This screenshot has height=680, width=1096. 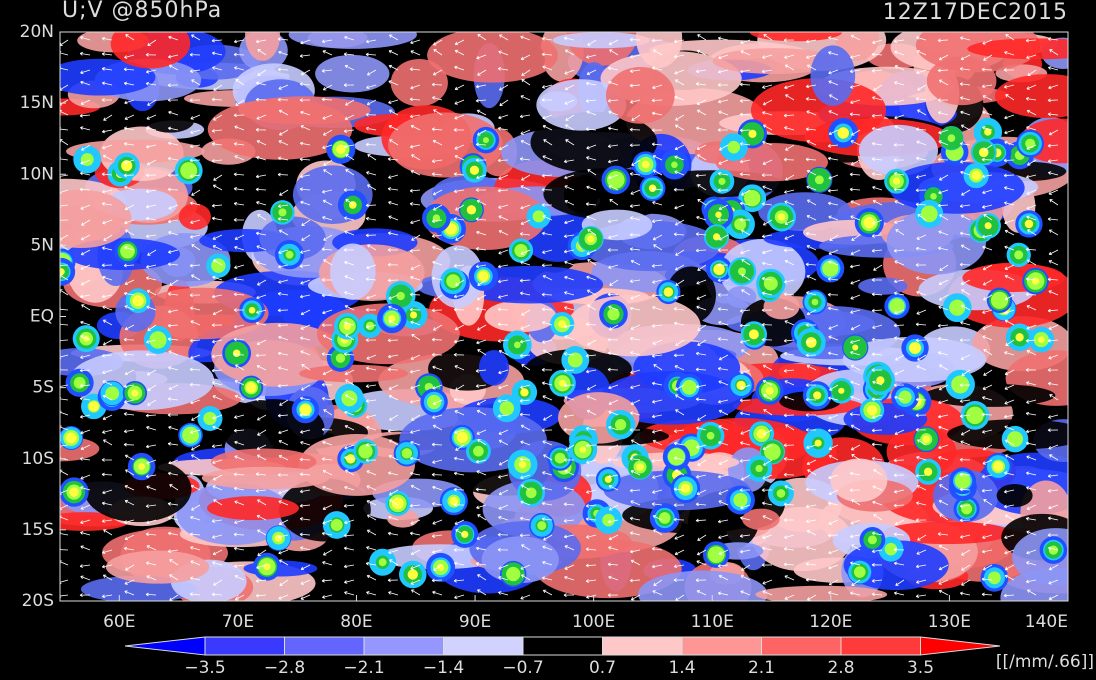 I want to click on lon-label: 80E, so click(x=356, y=622).